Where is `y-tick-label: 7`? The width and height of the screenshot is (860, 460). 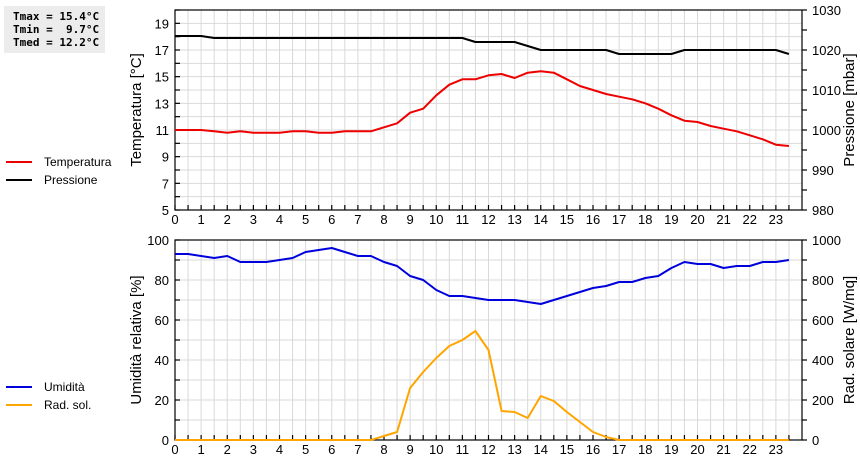
y-tick-label: 7 is located at coordinates (165, 183).